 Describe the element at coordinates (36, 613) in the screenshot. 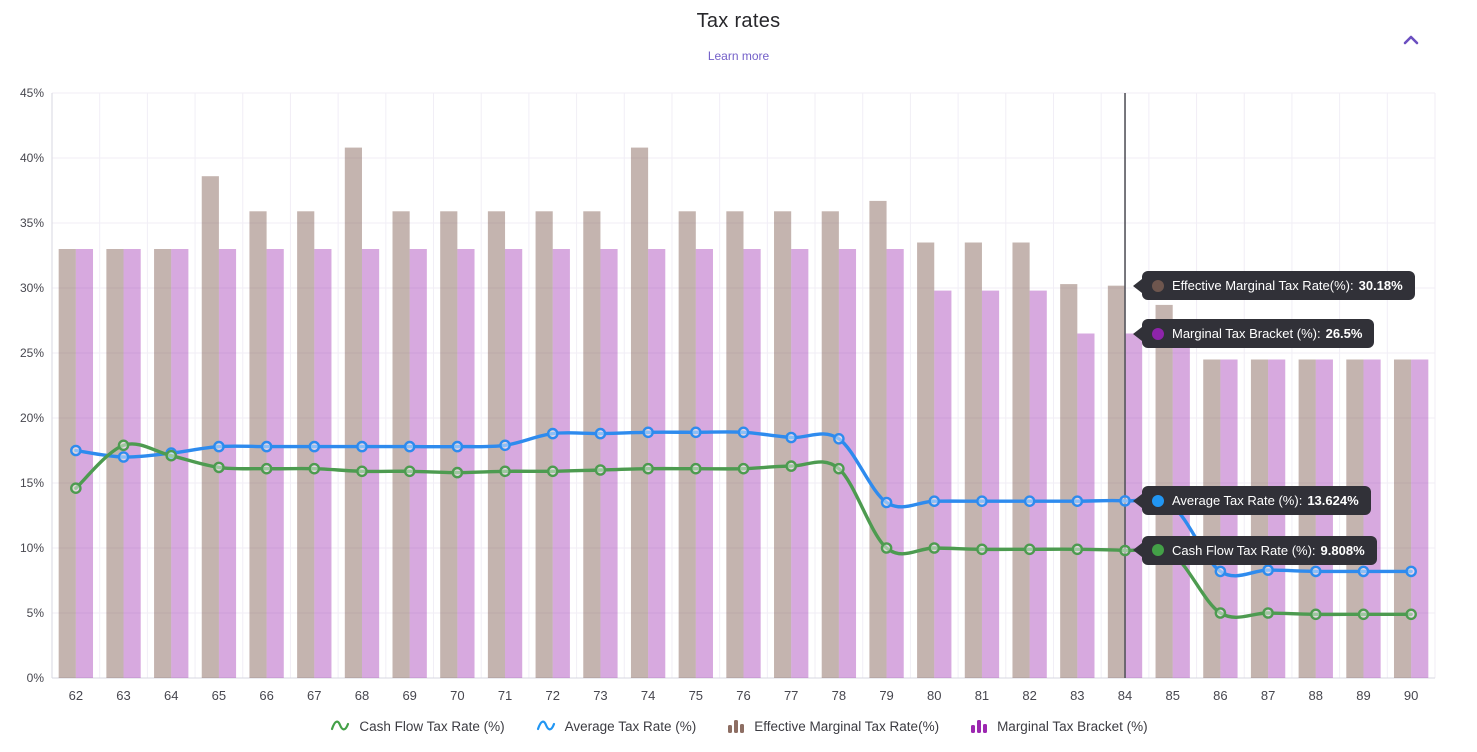

I see `svg-text: 5%` at that location.